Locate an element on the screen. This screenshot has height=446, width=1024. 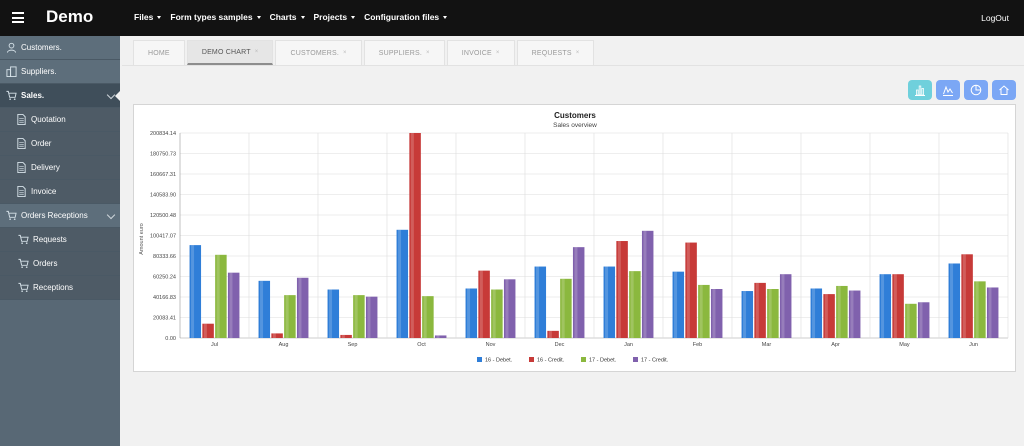
y-tick-label: 40166.83 is located at coordinates (164, 298).